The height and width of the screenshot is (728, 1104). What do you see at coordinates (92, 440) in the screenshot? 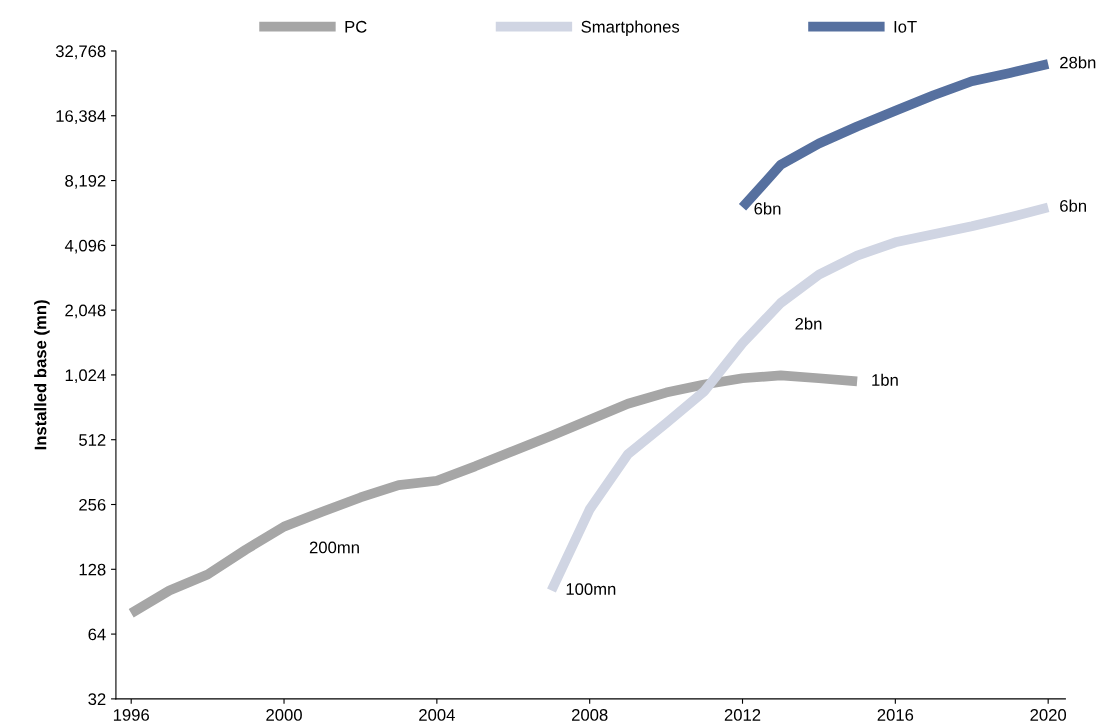
I see `y-tick-label: 512` at bounding box center [92, 440].